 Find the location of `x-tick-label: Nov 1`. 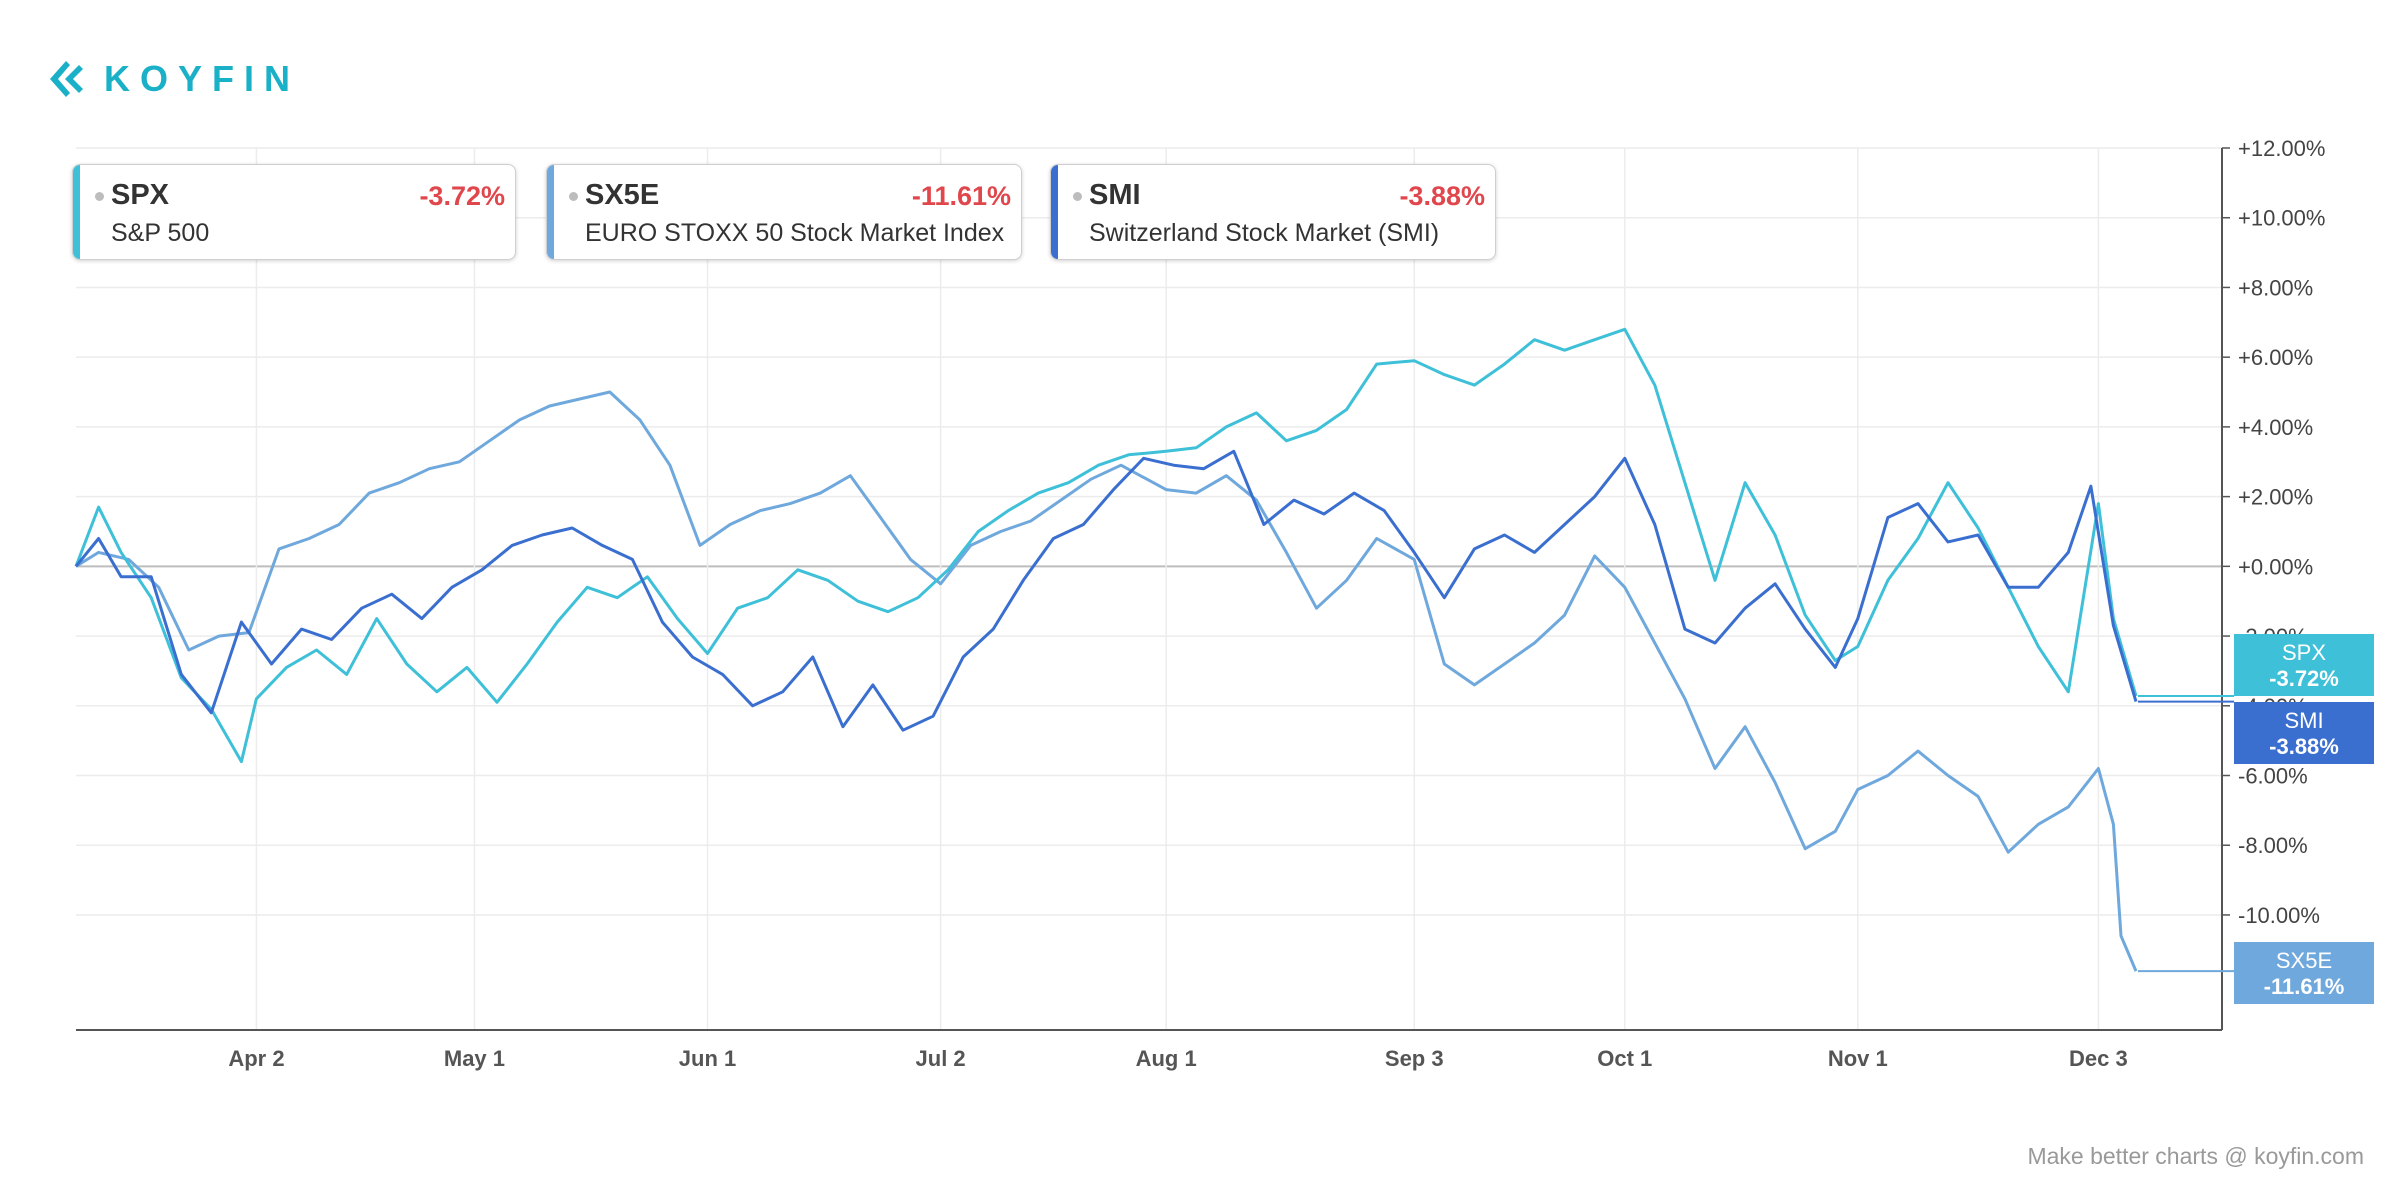

x-tick-label: Nov 1 is located at coordinates (1858, 1058).